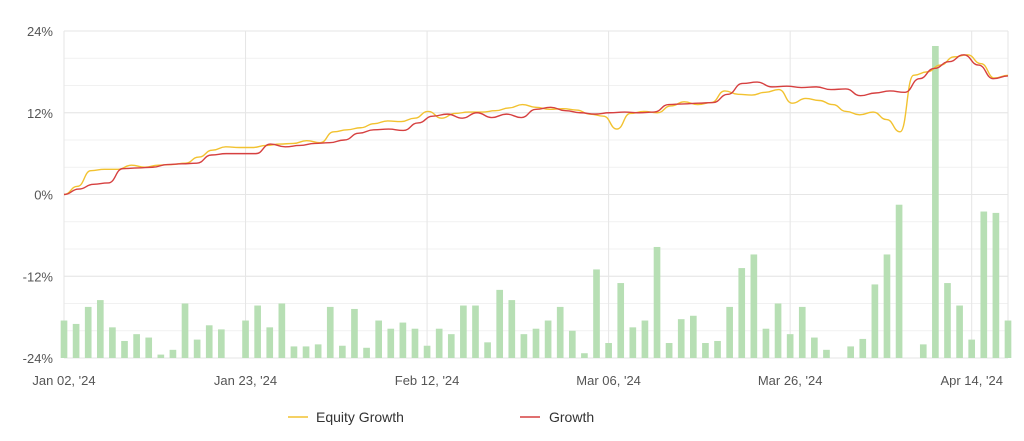  I want to click on y-tick-label: 24%, so click(40, 31).